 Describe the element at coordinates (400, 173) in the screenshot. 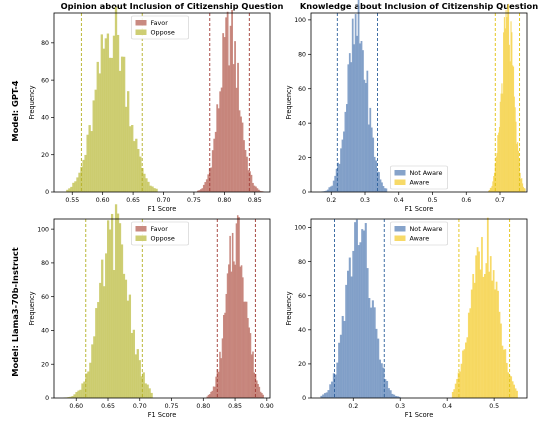

I see `legend-swatch-not_aware` at that location.